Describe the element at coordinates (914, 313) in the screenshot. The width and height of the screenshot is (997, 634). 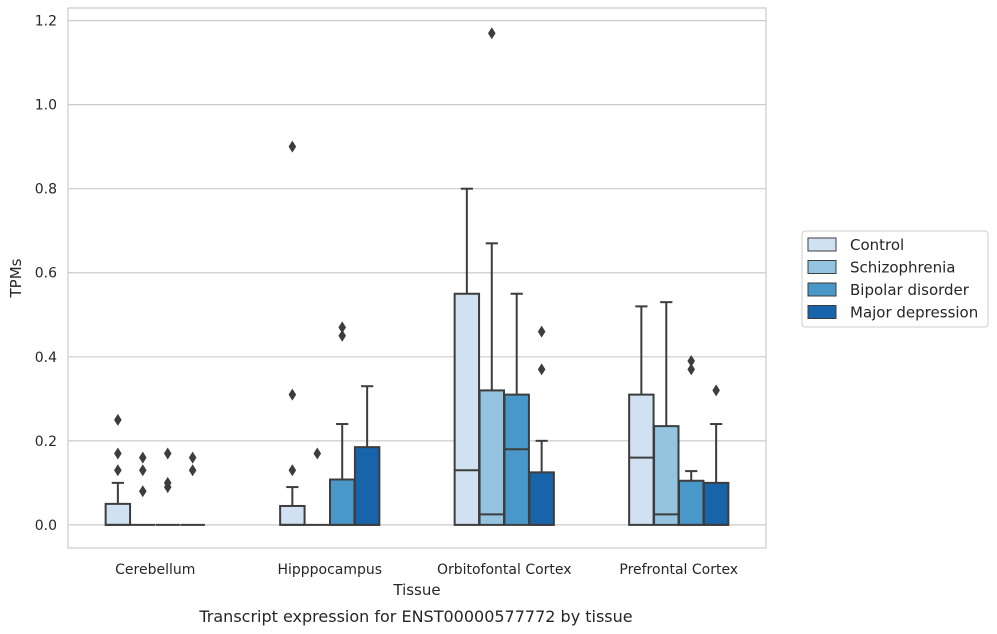
I see `legend-label: Major depression` at that location.